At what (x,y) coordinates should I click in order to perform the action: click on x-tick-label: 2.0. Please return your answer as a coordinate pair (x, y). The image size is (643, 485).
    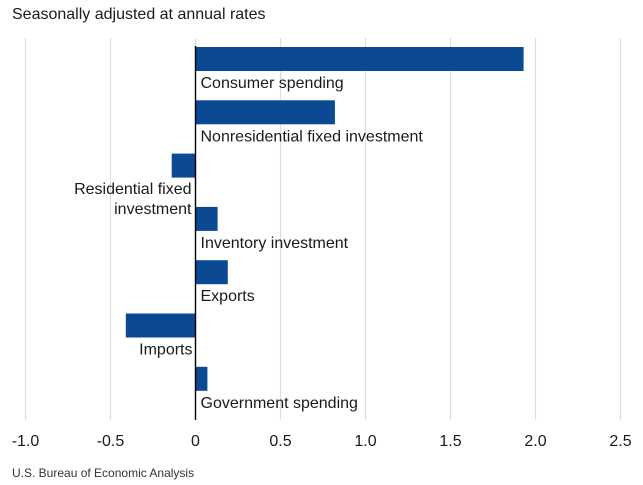
    Looking at the image, I should click on (535, 441).